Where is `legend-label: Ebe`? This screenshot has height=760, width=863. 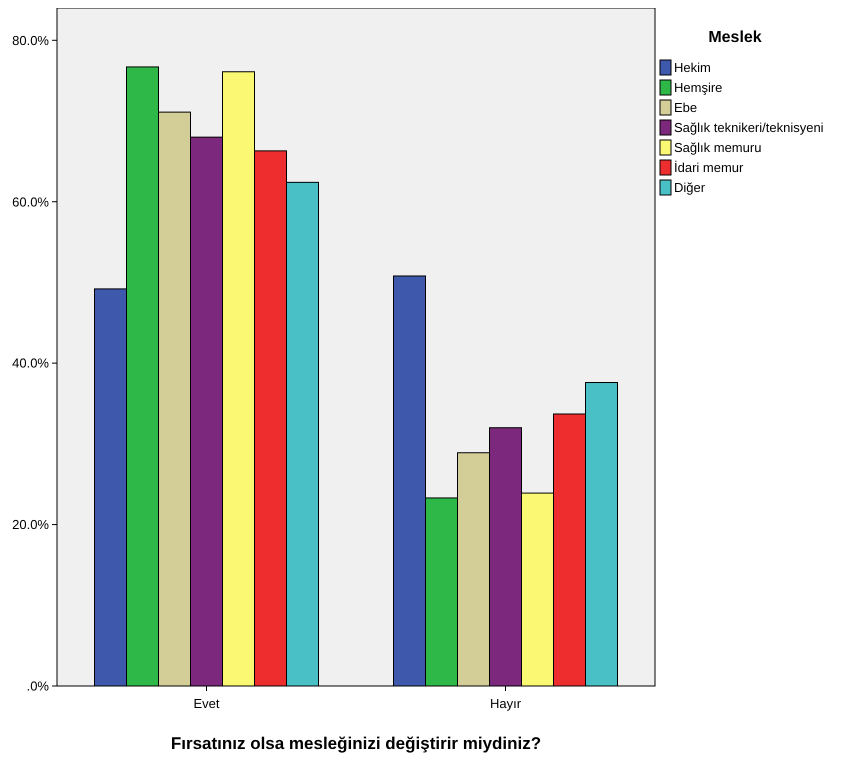 legend-label: Ebe is located at coordinates (686, 107).